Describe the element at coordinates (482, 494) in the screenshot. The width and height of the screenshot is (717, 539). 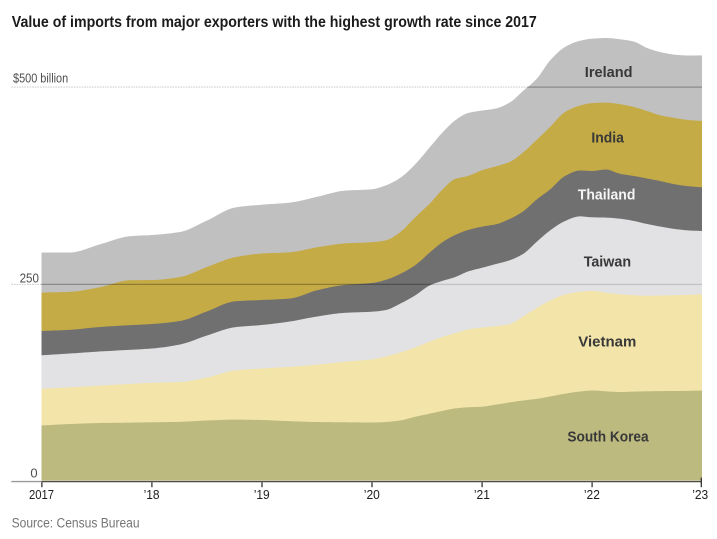
I see `svg-text: ’21` at that location.